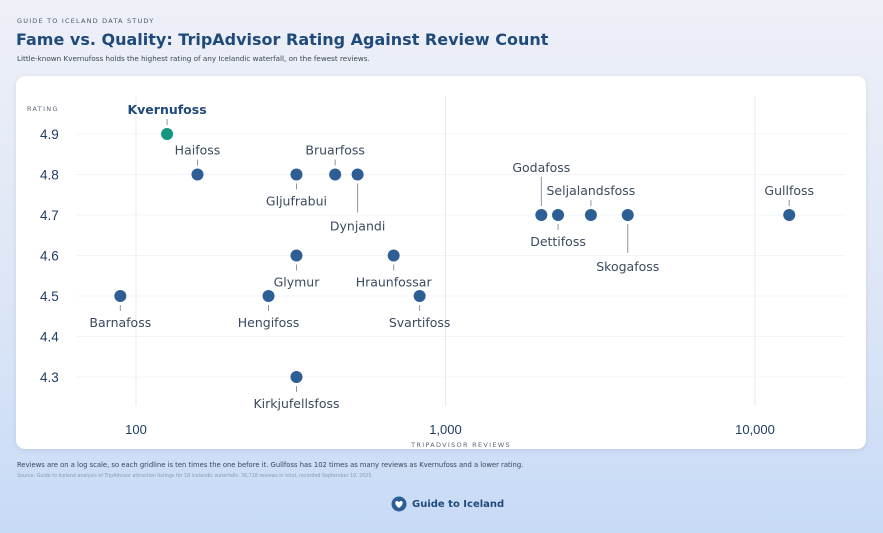  I want to click on point-label: Gullfoss, so click(789, 190).